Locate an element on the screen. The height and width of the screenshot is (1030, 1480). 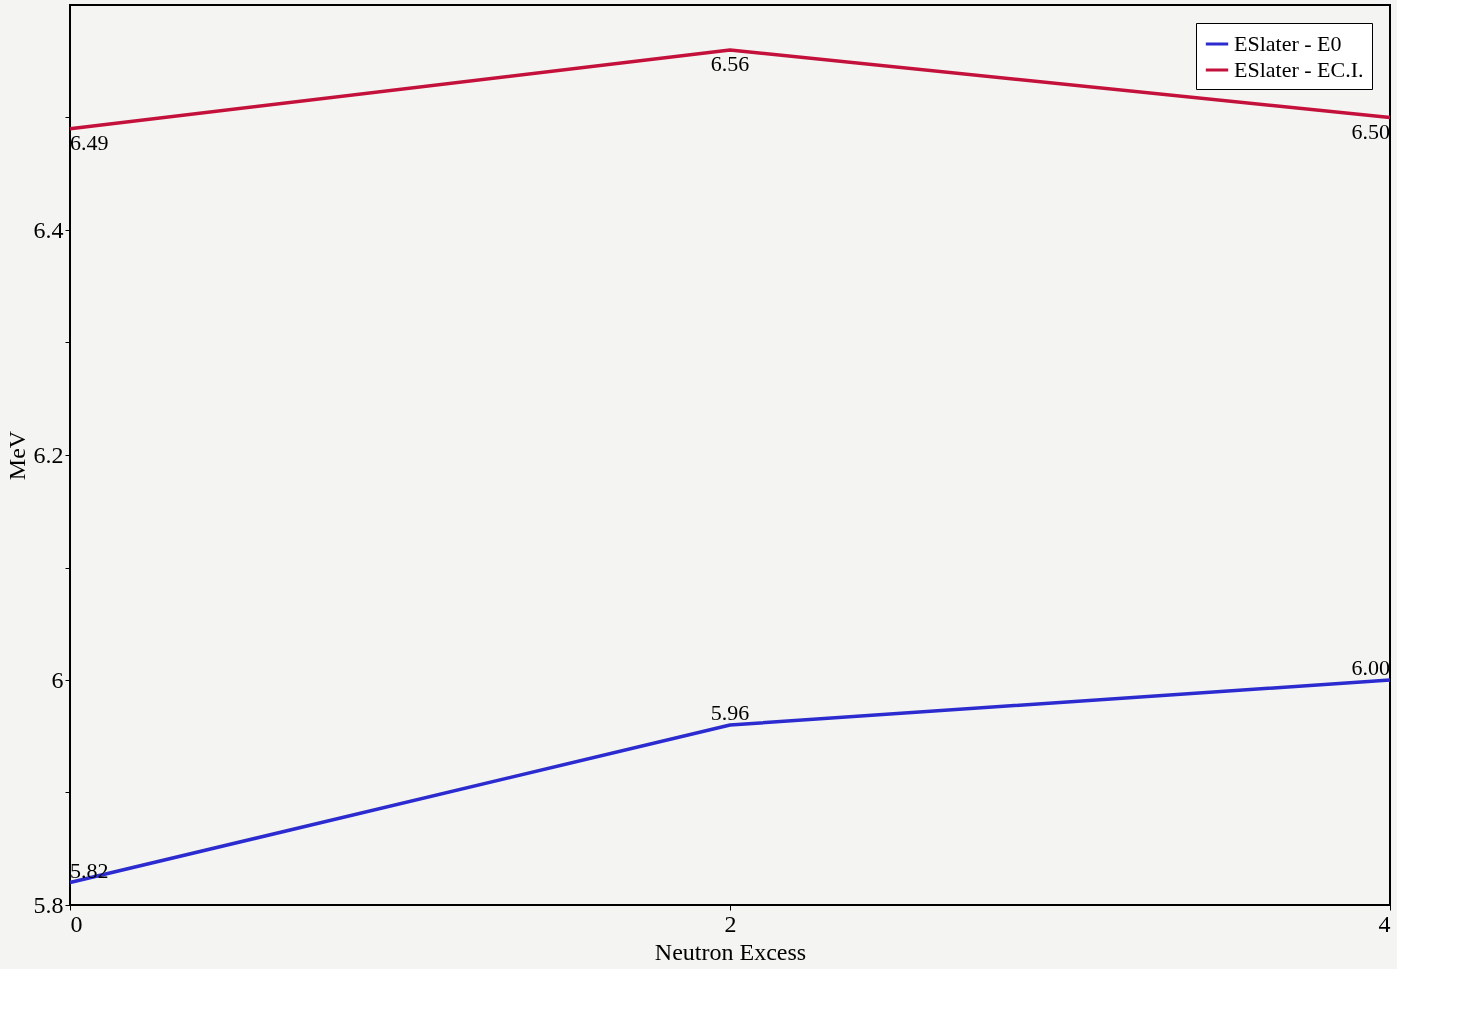
y-tick-label: 5.8 is located at coordinates (48, 904).